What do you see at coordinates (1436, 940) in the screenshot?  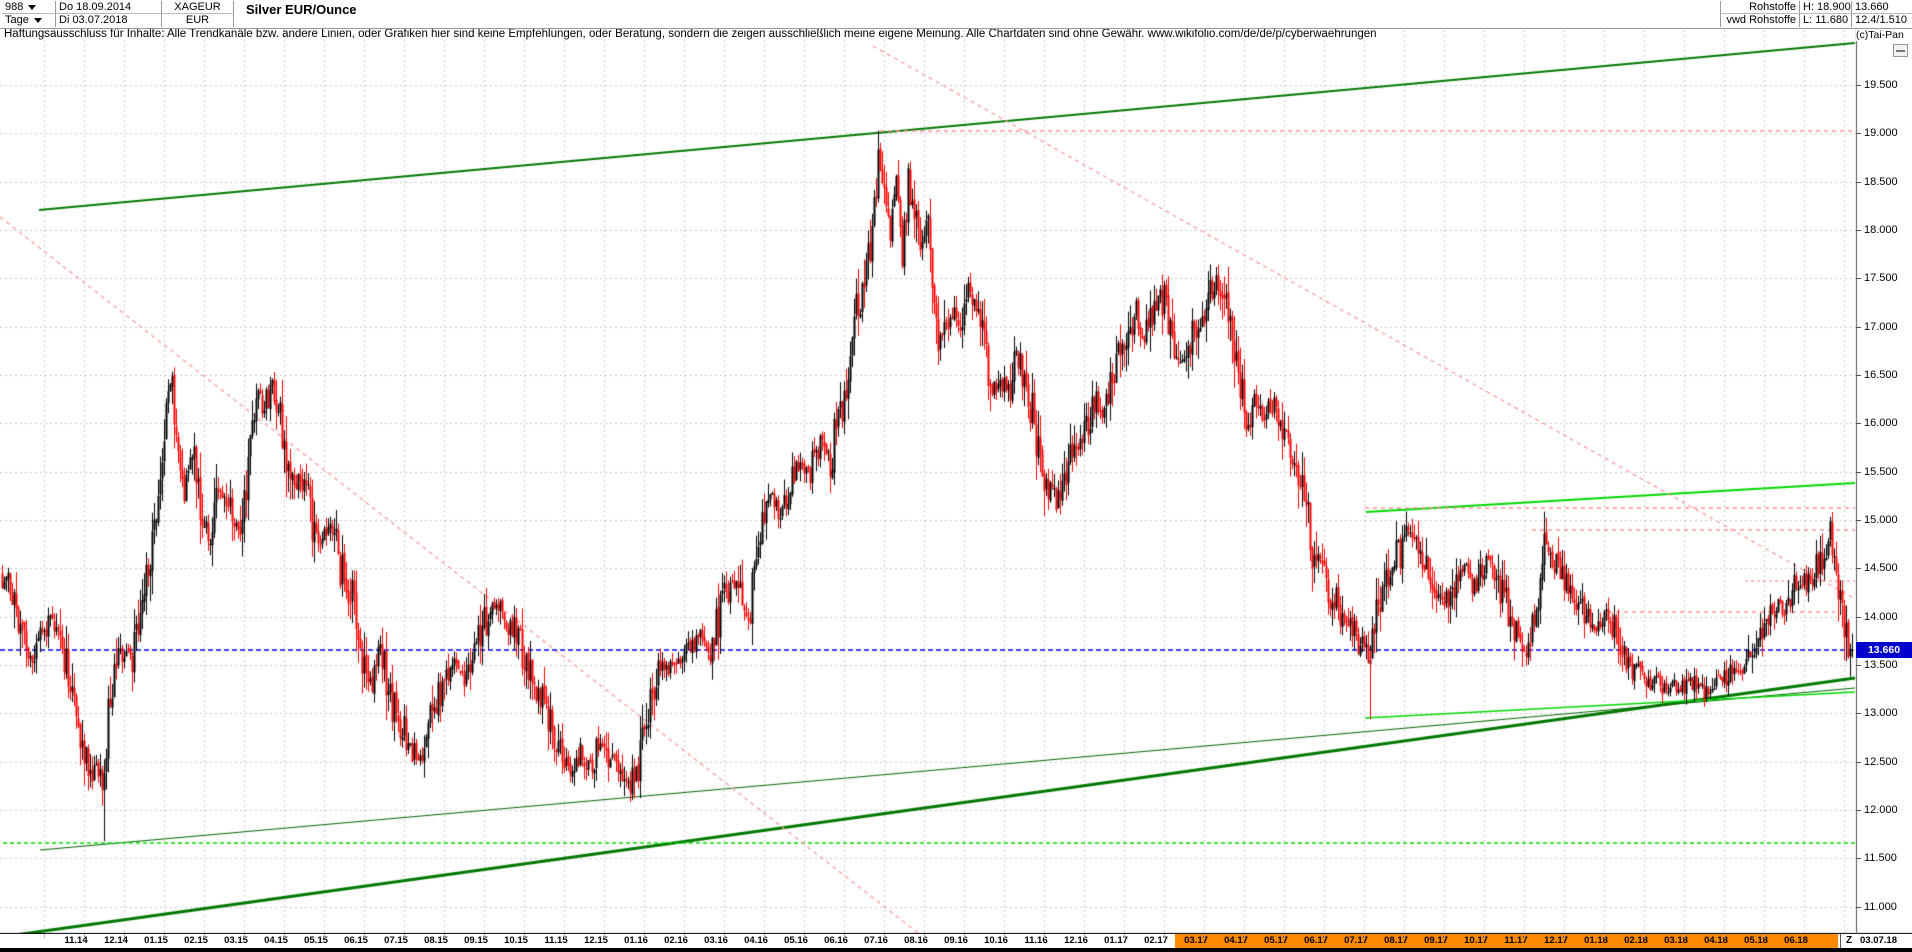 I see `x-axis-label: 09.17` at bounding box center [1436, 940].